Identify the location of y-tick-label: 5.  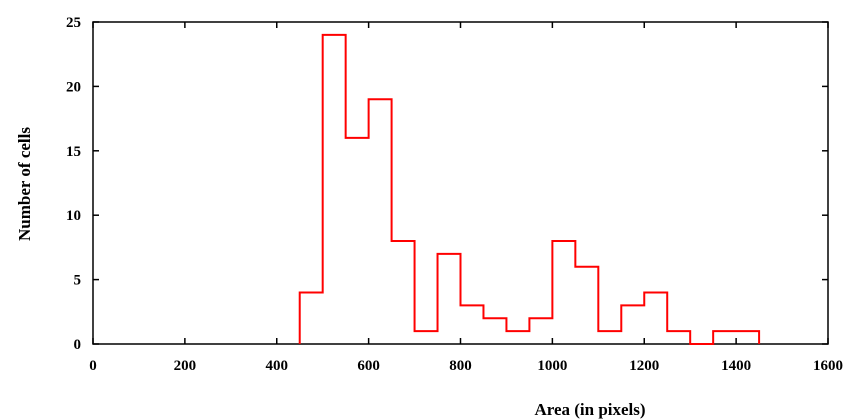
(78, 281).